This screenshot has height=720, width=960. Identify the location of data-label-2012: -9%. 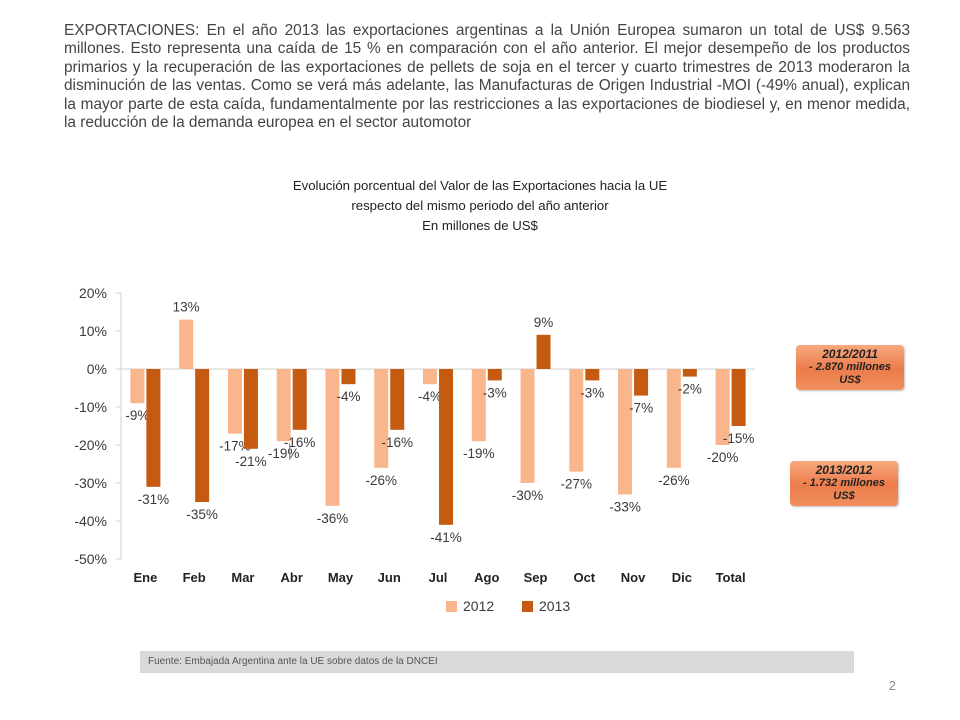
(137, 415).